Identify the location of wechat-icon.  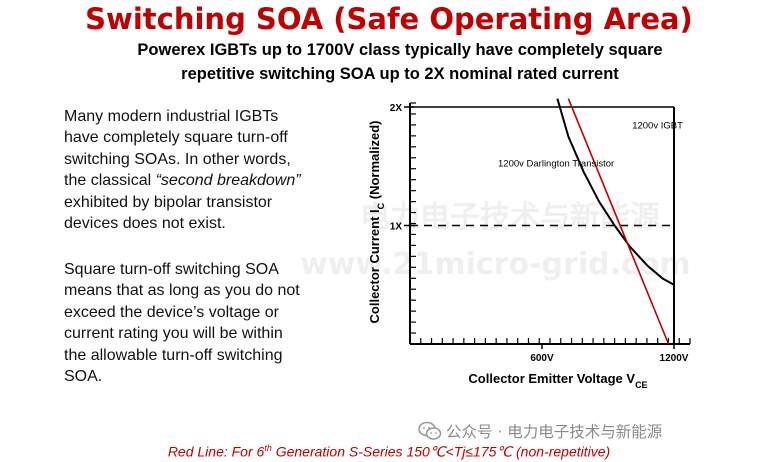
(430, 430).